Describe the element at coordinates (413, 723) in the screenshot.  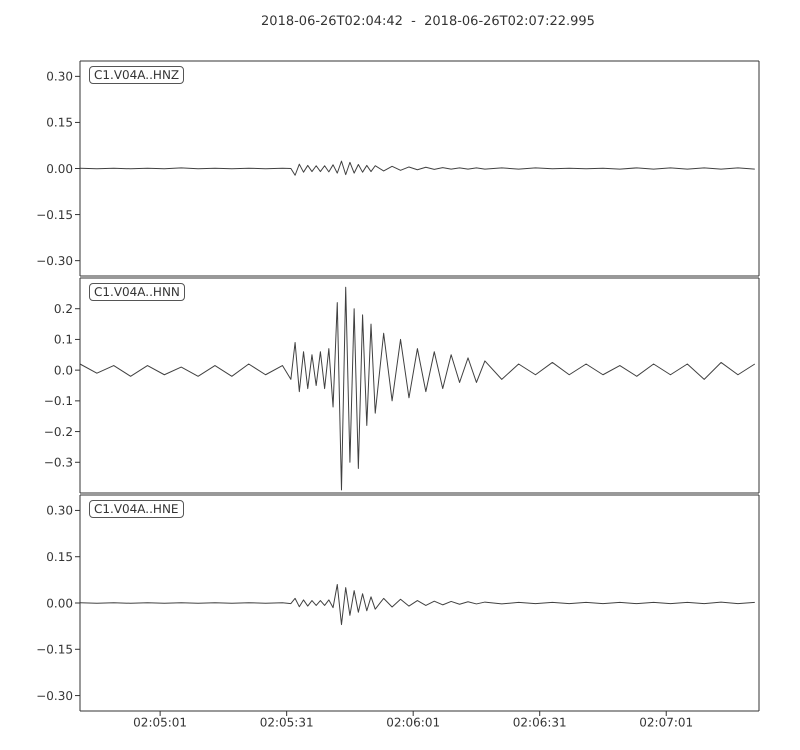
I see `x-tick-label: 02:06:01` at that location.